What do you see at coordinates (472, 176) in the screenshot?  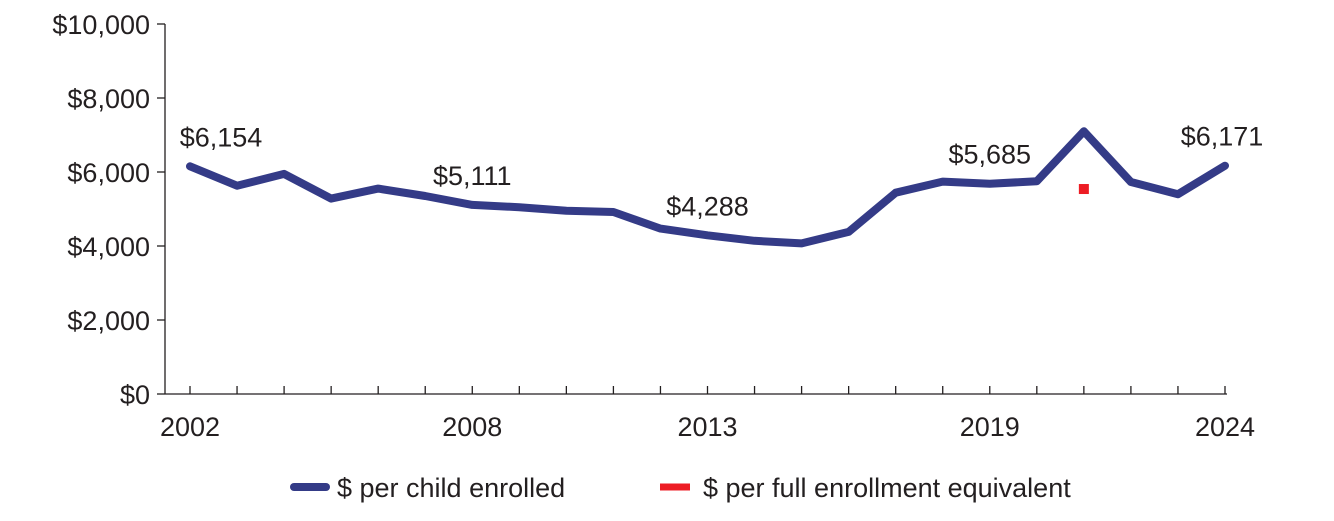 I see `data-label: $5,111` at bounding box center [472, 176].